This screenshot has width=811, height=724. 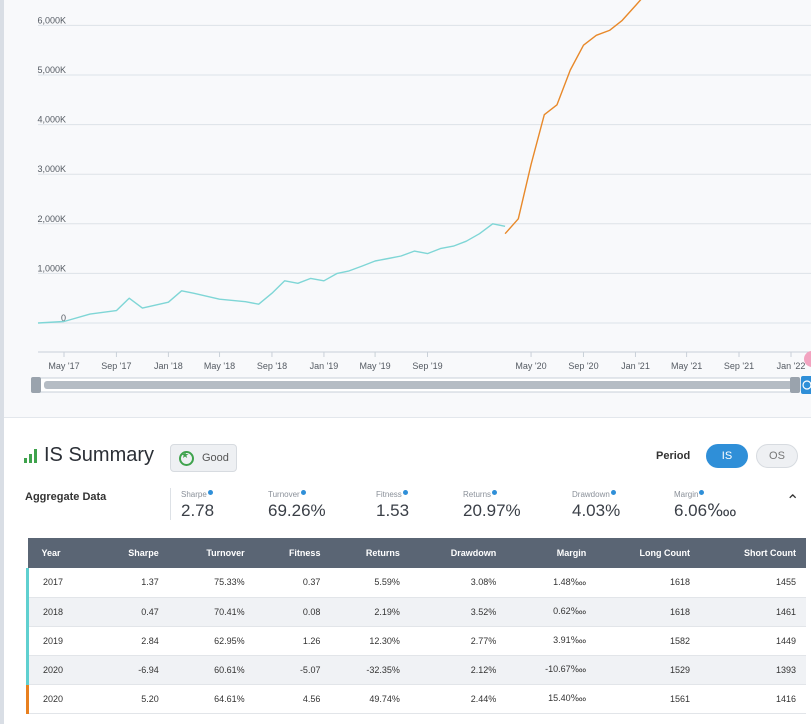 What do you see at coordinates (705, 505) in the screenshot?
I see `metric-margin: Margin 6.06‱` at bounding box center [705, 505].